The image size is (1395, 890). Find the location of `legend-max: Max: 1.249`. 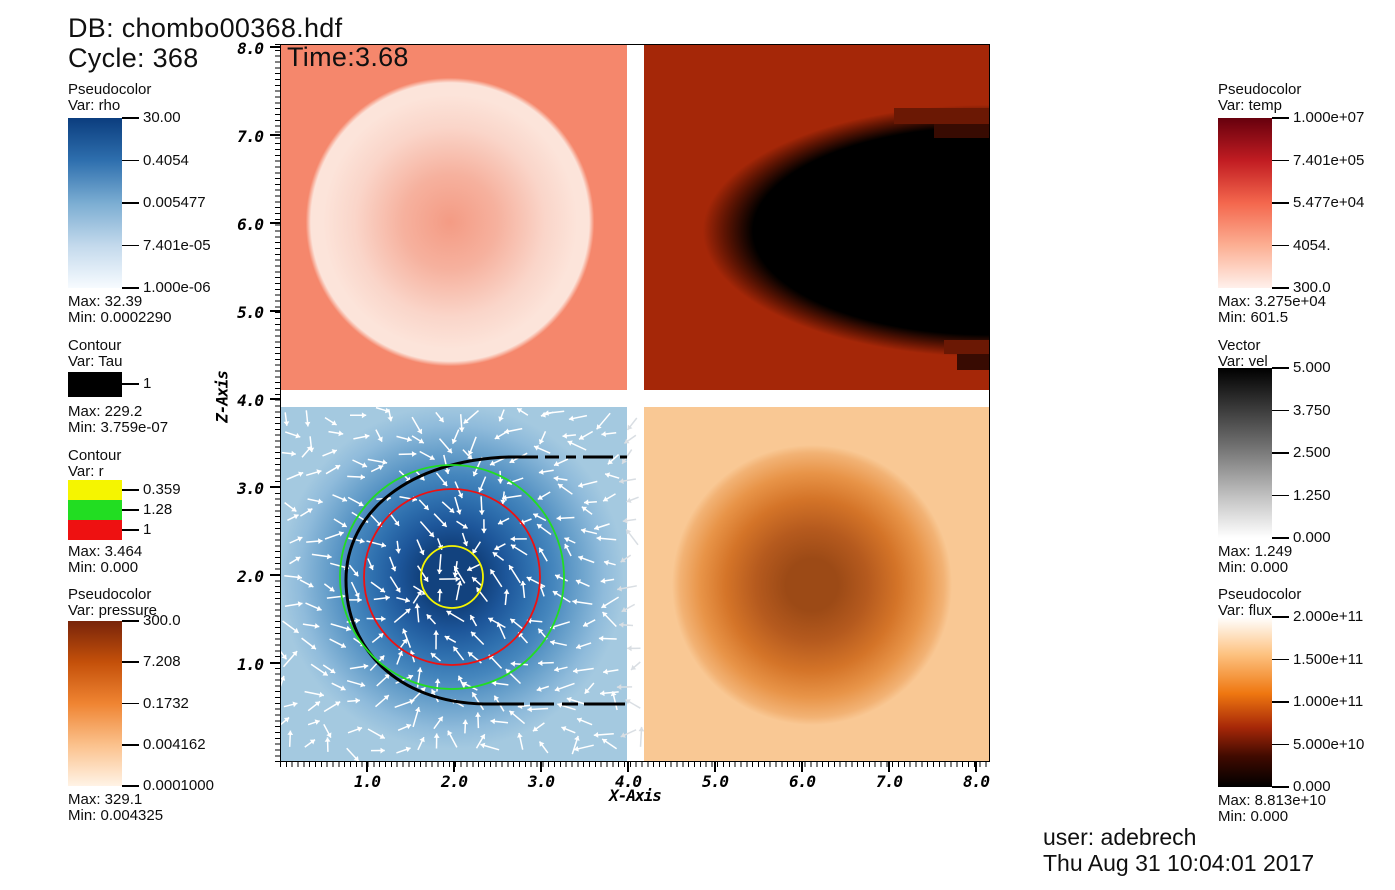

legend-max: Max: 1.249 is located at coordinates (1255, 551).